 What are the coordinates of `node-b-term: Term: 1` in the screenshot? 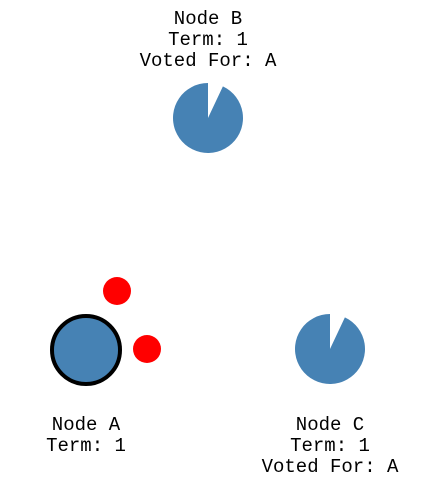 It's located at (208, 40).